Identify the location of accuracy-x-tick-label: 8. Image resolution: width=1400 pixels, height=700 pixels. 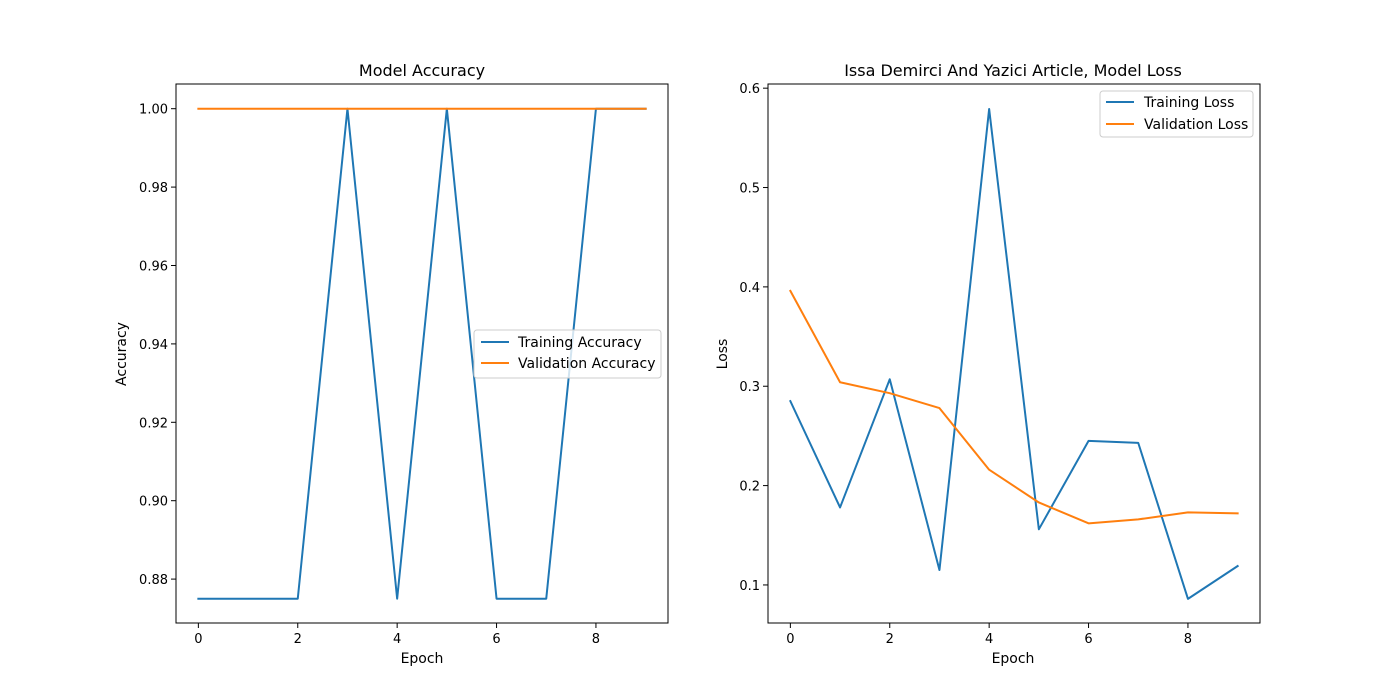
(596, 639).